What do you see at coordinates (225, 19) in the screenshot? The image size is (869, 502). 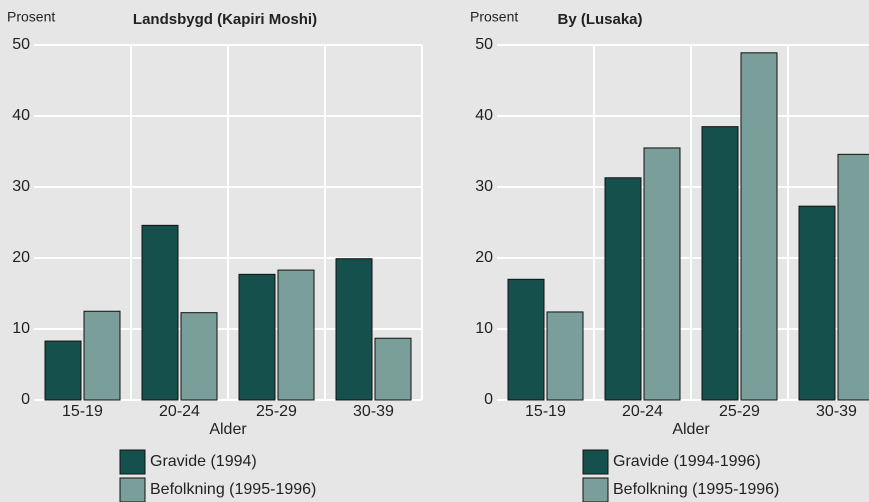 I see `chart-title: Landsbygd (Kapiri Moshi)` at bounding box center [225, 19].